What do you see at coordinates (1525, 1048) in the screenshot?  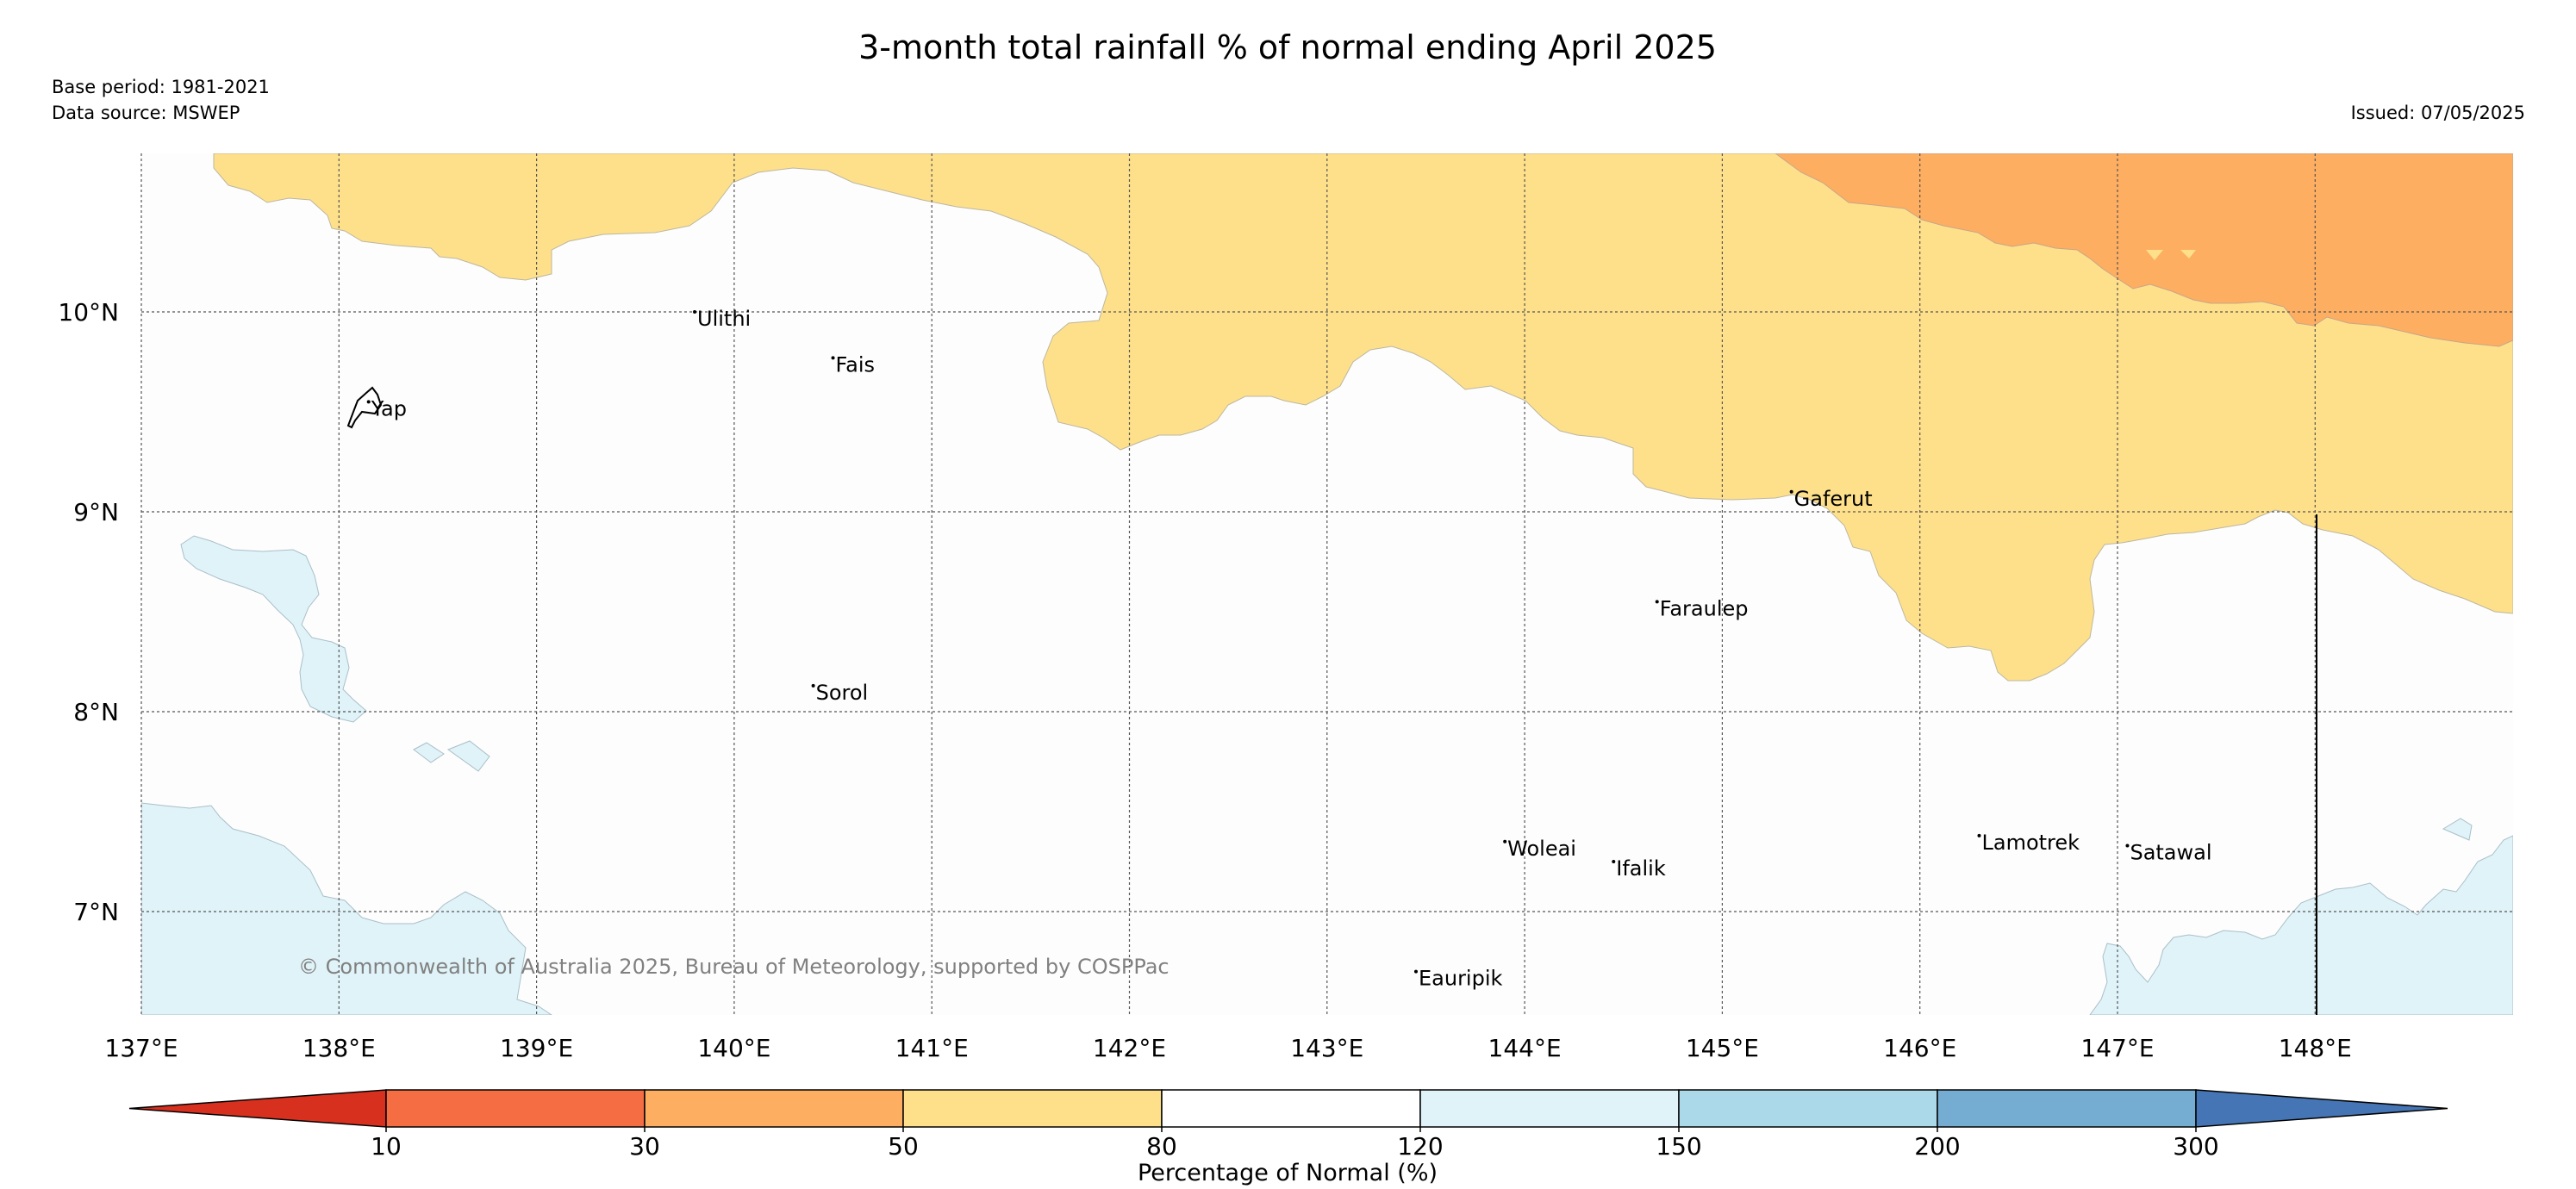 I see `longitude-label: 144°E` at bounding box center [1525, 1048].